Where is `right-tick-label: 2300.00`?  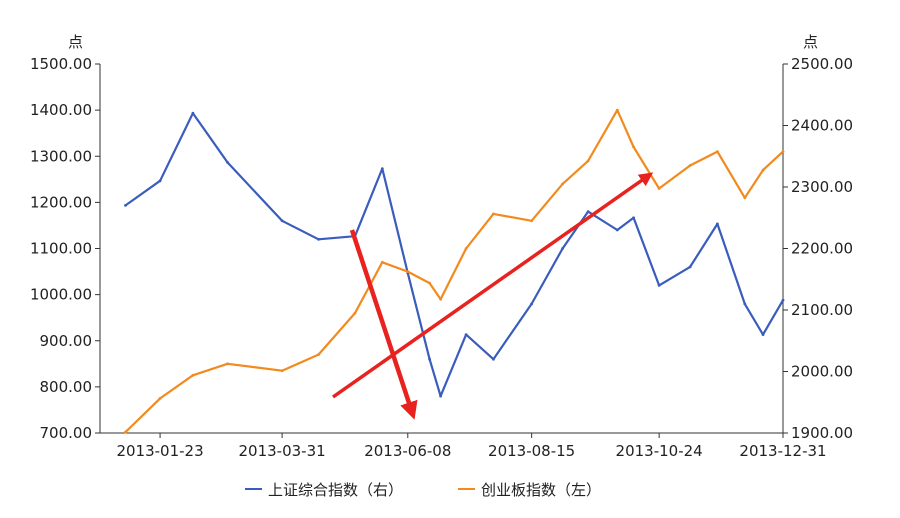
right-tick-label: 2300.00 is located at coordinates (822, 187).